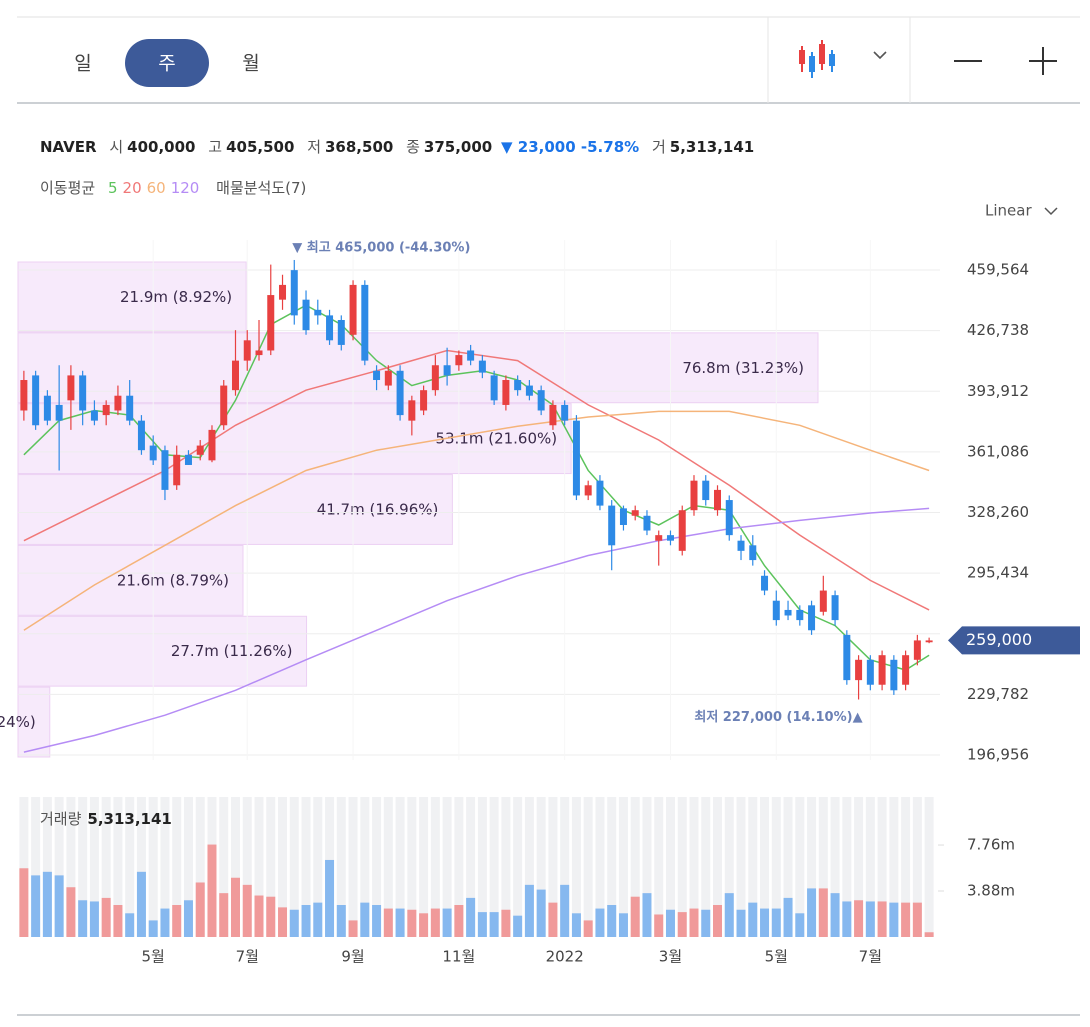  Describe the element at coordinates (817, 59) in the screenshot. I see `chart-type-icon` at that location.